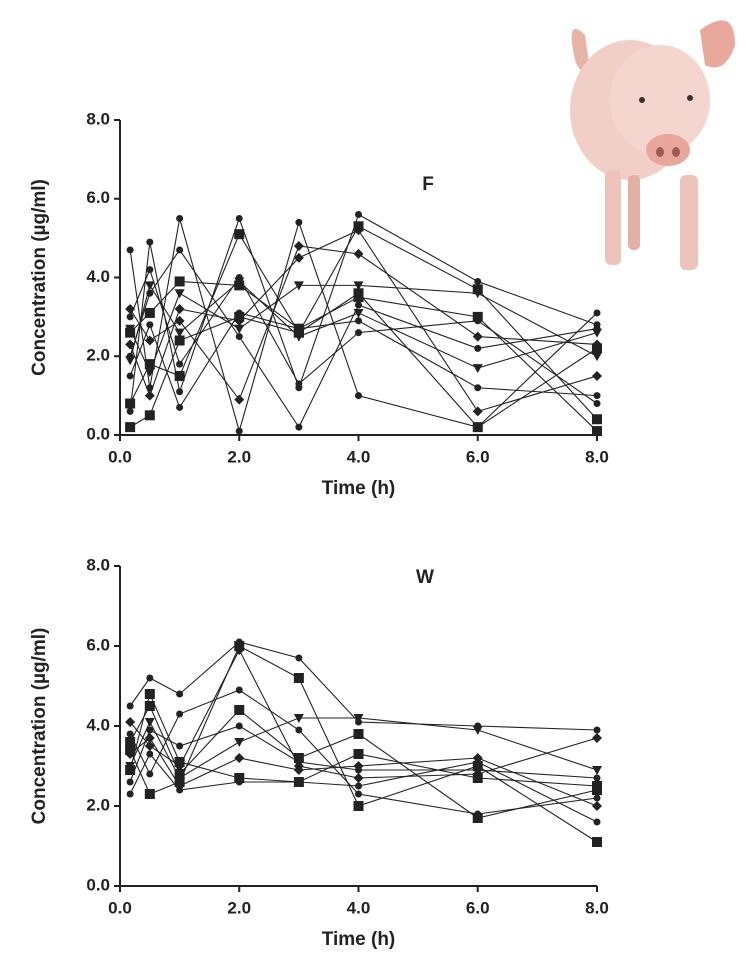  Describe the element at coordinates (98, 433) in the screenshot. I see `y-tick-label: 0.0` at that location.